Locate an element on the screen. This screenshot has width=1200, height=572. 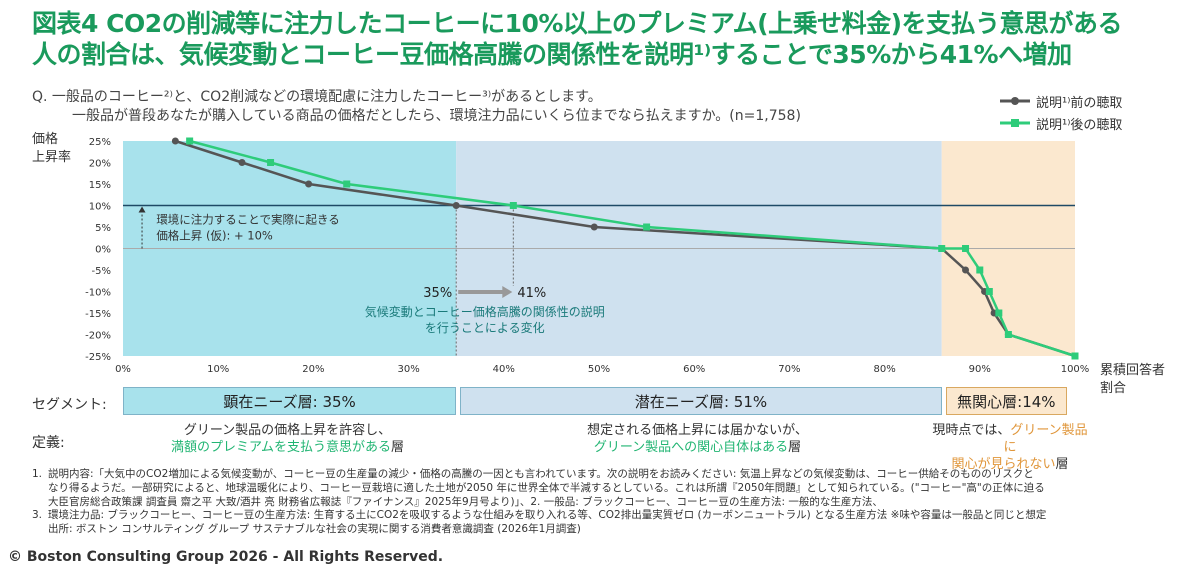
ref-arrow-head-icon is located at coordinates (142, 209).